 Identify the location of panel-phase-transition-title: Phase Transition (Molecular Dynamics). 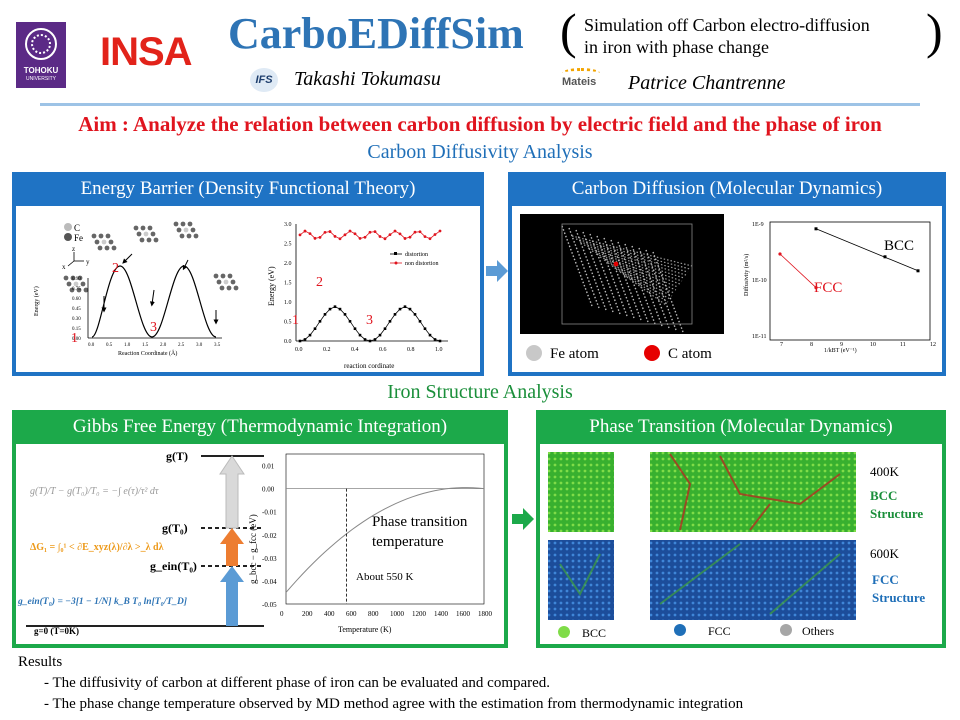
(741, 426).